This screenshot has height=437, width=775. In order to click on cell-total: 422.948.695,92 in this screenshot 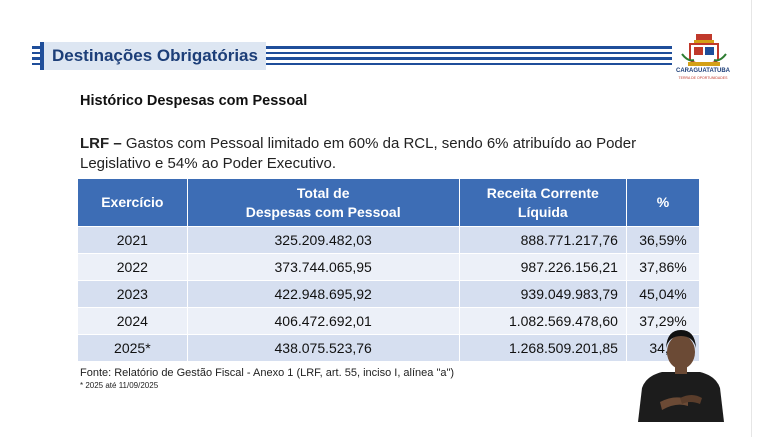, I will do `click(323, 294)`.